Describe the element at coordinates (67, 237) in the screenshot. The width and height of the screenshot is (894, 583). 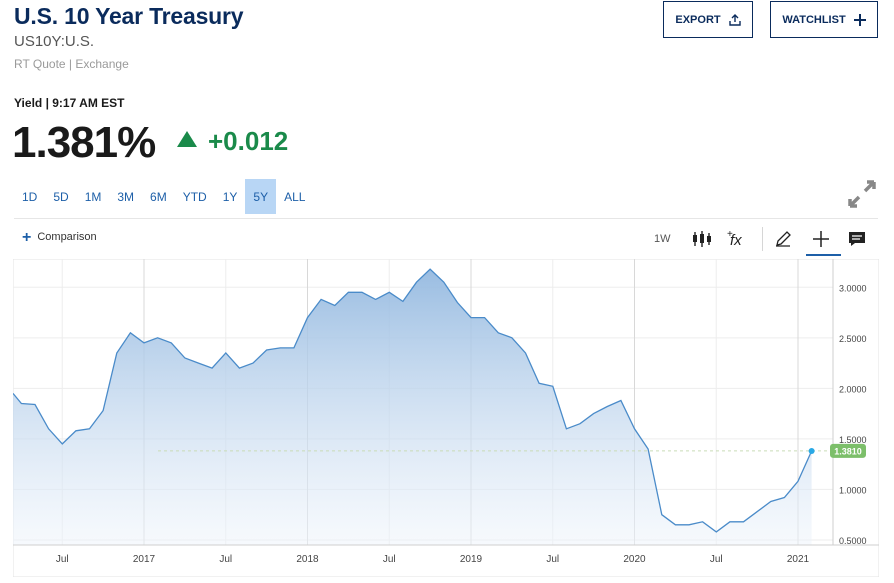
I see `comparison-label: Comparison` at that location.